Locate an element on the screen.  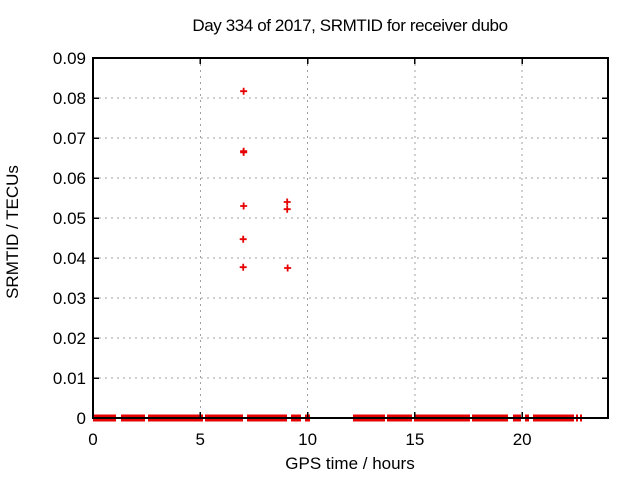
y-tick-label: 0.05 is located at coordinates (69, 218).